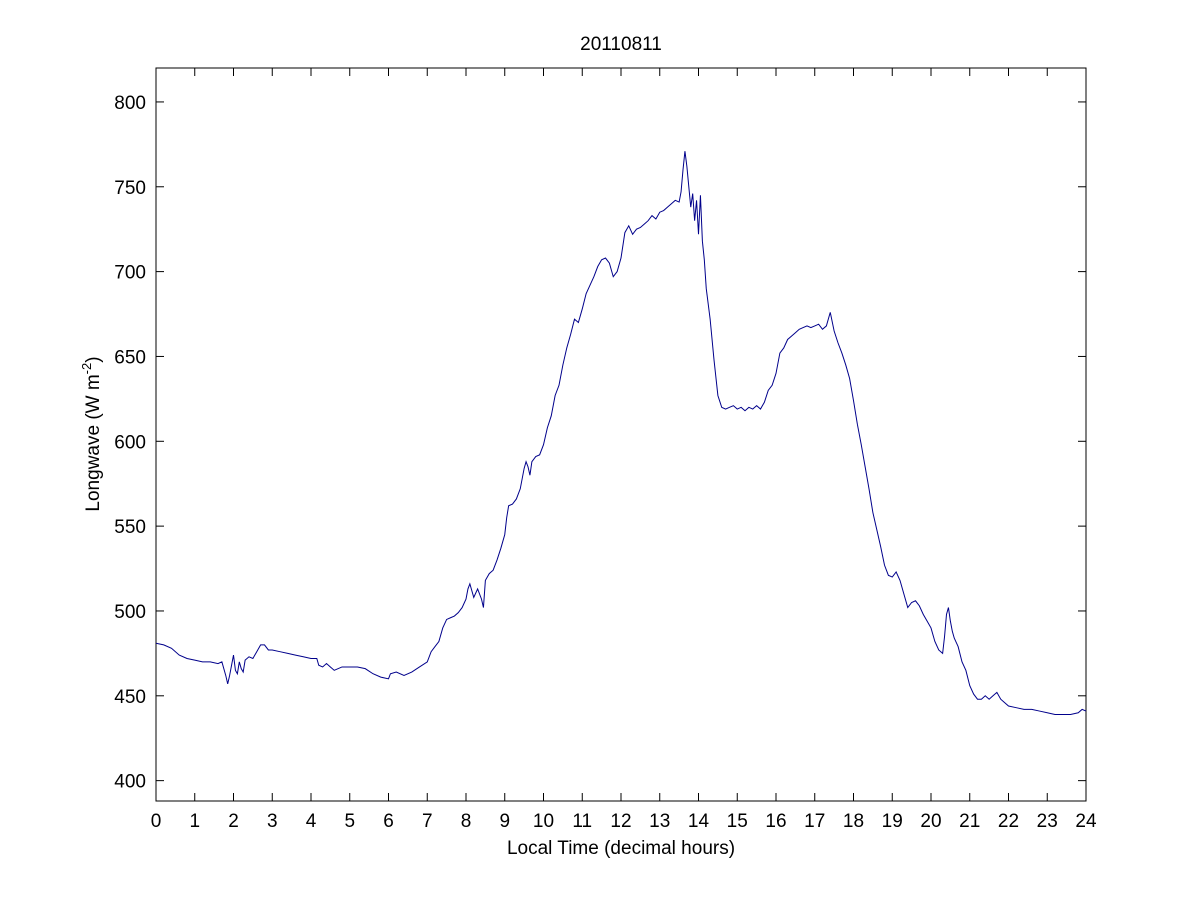  What do you see at coordinates (620, 821) in the screenshot?
I see `x-tick-label: 12` at bounding box center [620, 821].